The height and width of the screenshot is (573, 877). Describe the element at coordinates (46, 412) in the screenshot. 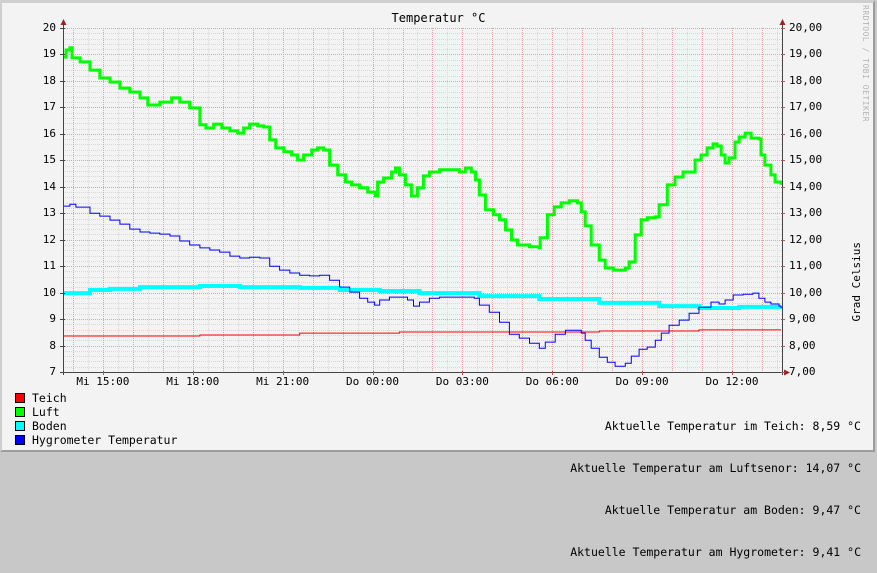

I see `legend-label: Luft` at that location.